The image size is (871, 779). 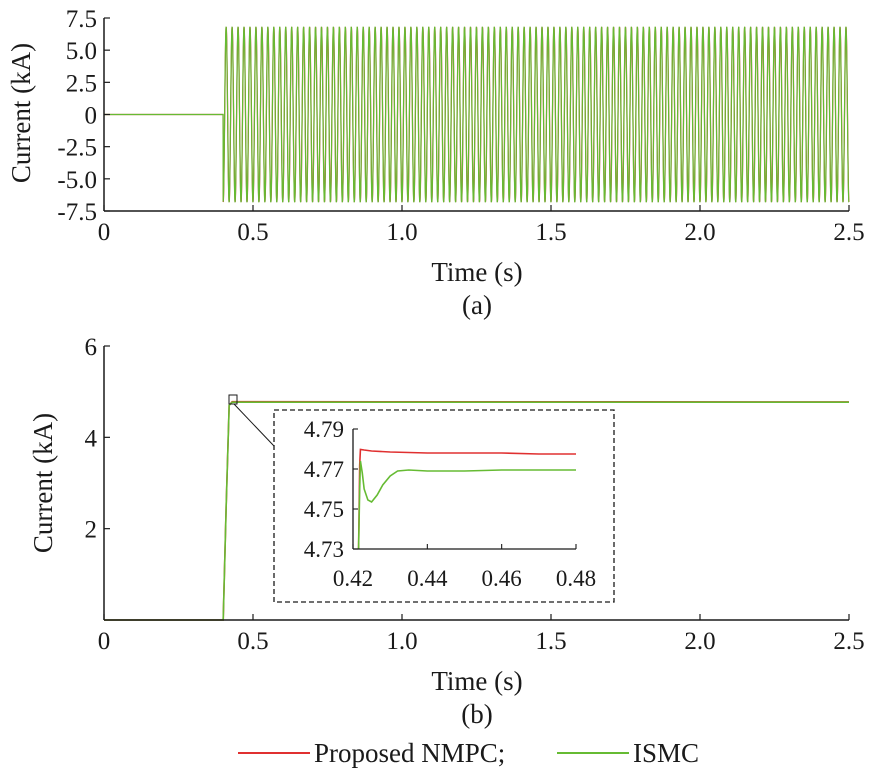 I want to click on panel-a-x-axis-title: Time (s), so click(x=476, y=272).